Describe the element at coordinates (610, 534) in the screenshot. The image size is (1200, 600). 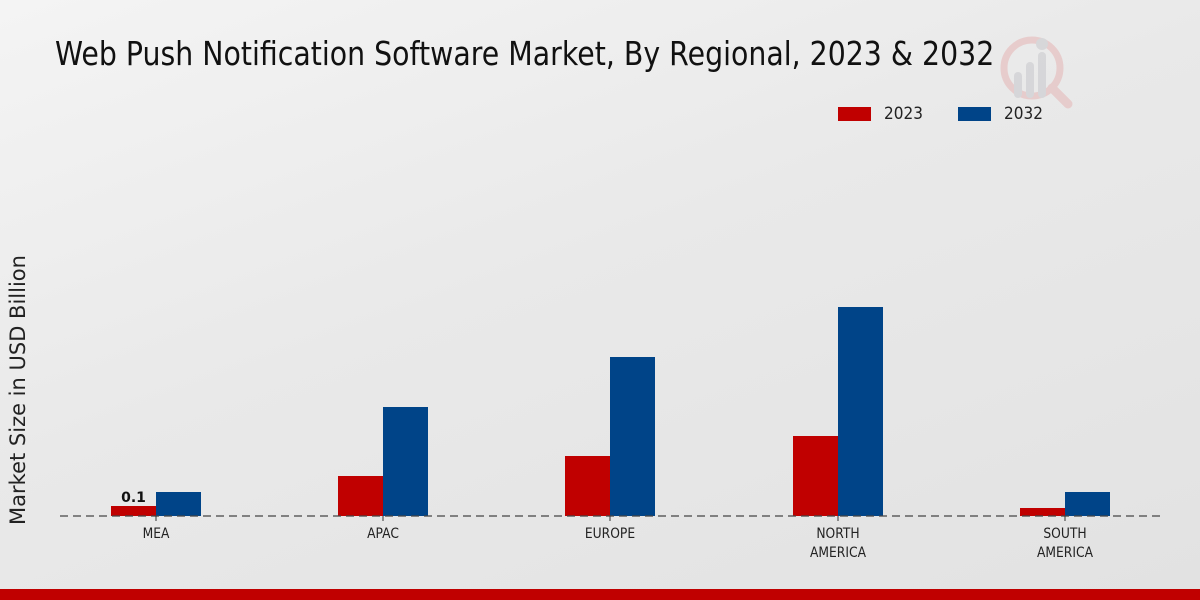
I see `x-tick-label-europe: EUROPE` at that location.